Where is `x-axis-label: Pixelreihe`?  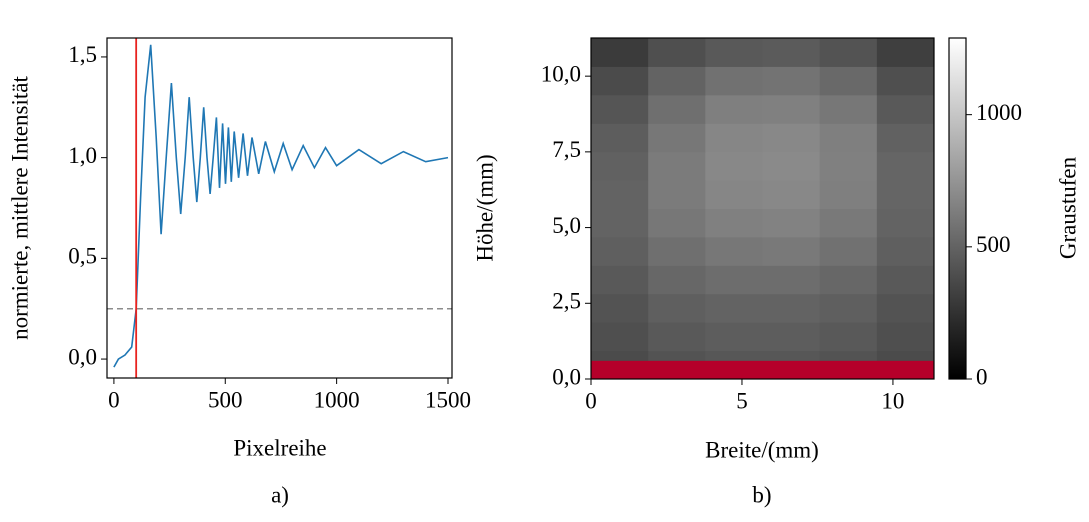
x-axis-label: Pixelreihe is located at coordinates (279, 447).